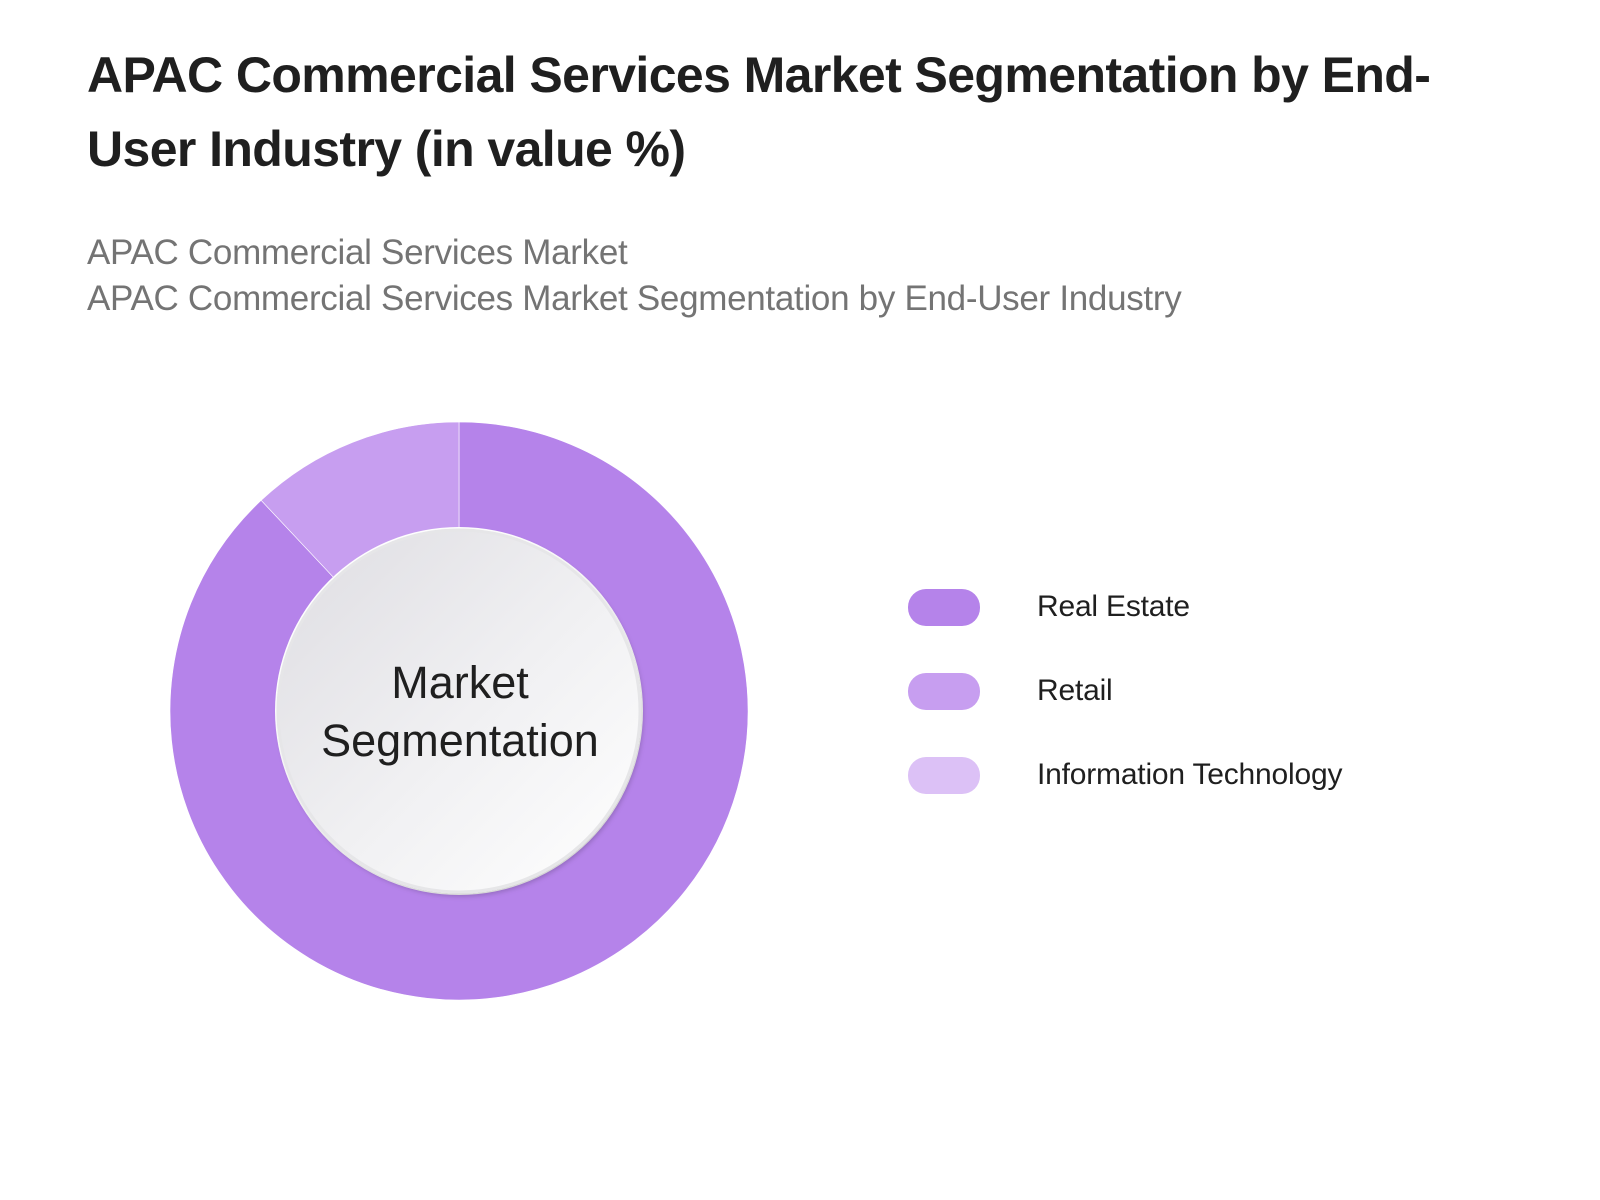 This screenshot has width=1600, height=1200. I want to click on legend-swatch-retail, so click(944, 691).